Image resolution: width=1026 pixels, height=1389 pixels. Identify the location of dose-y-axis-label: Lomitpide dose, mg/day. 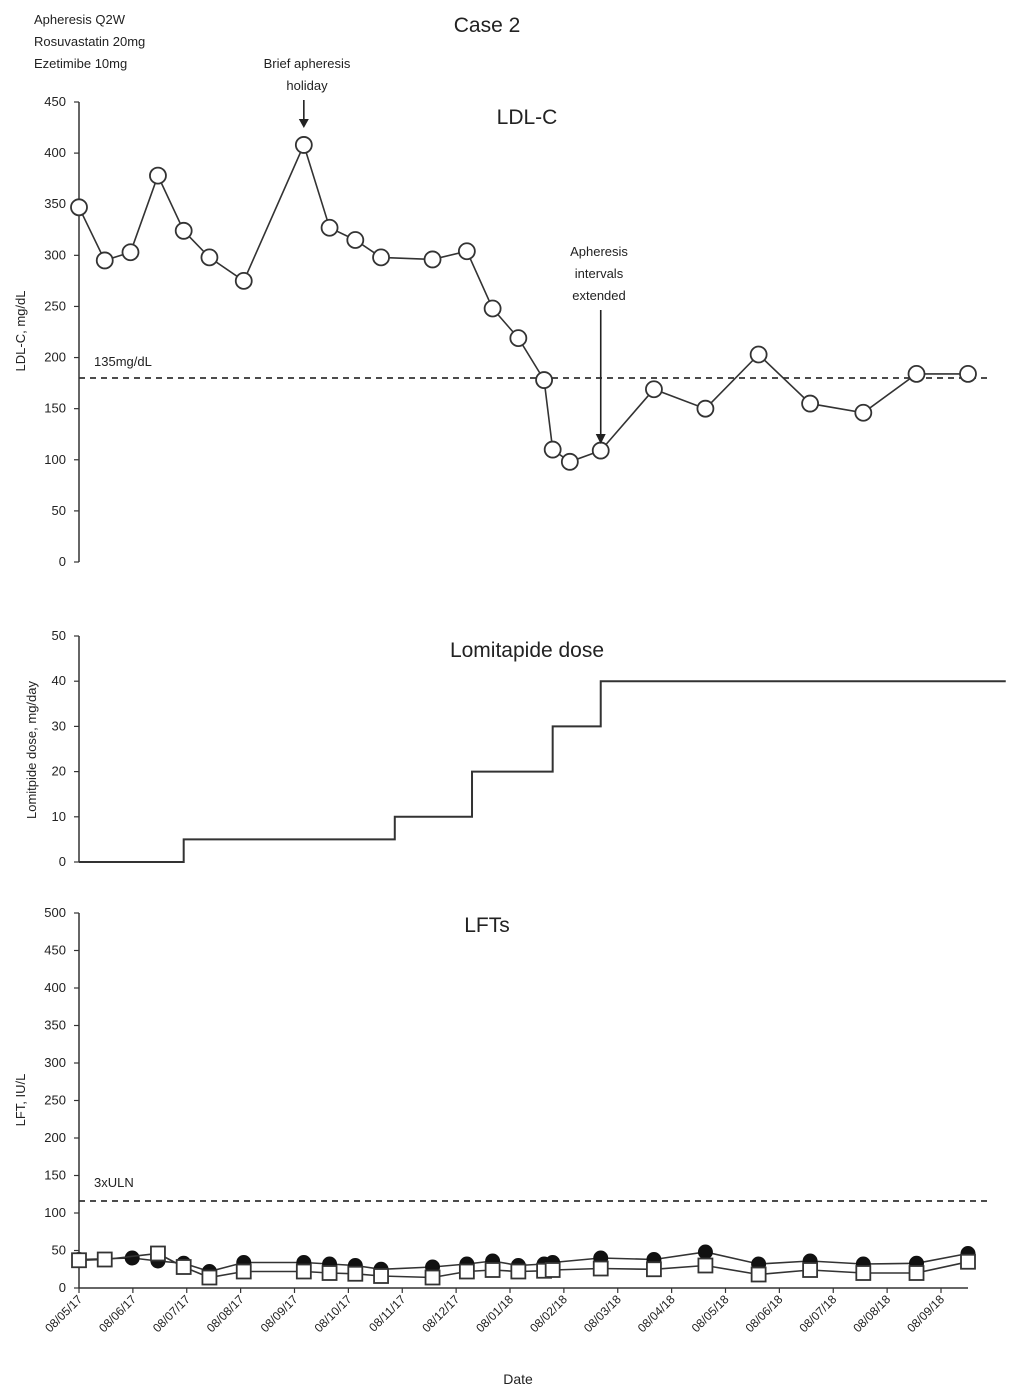
(31, 749).